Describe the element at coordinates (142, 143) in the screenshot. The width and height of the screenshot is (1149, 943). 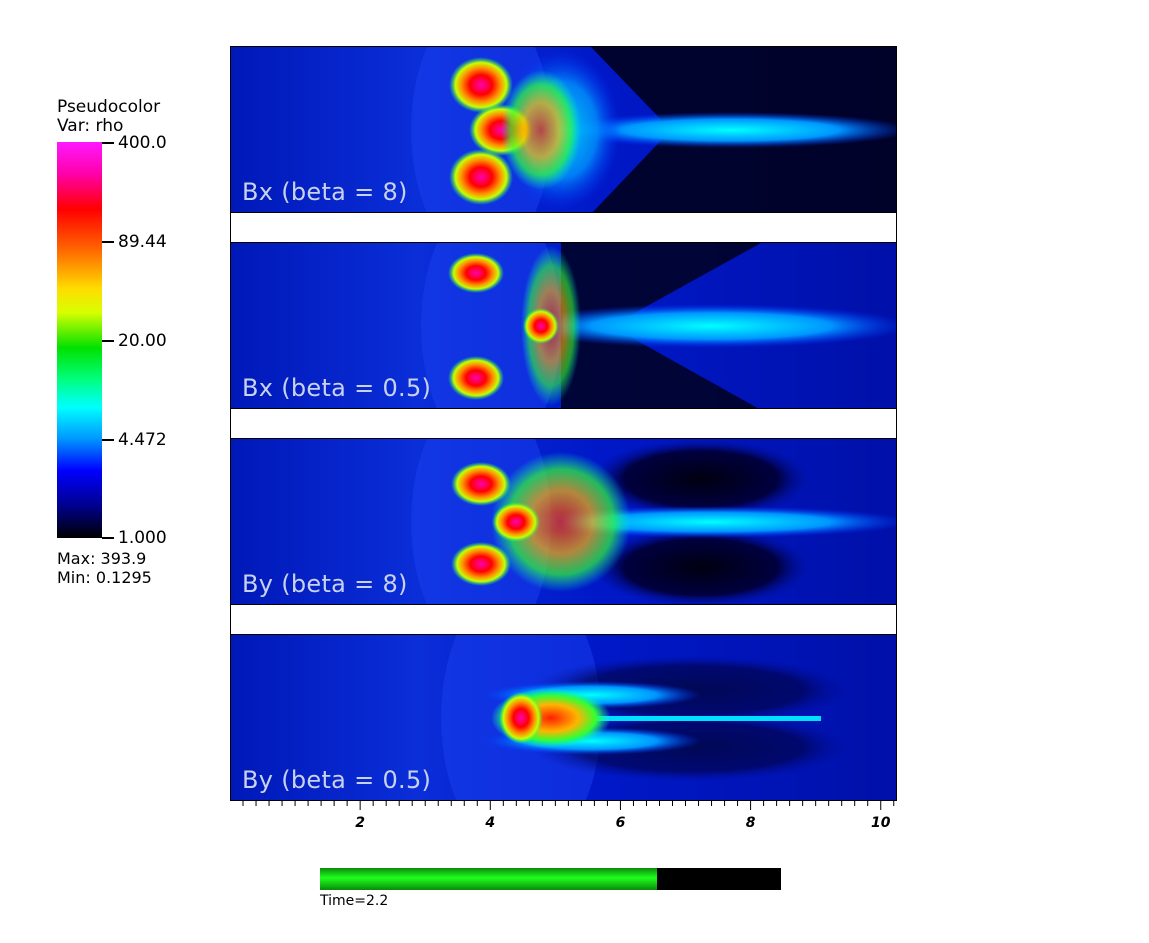
I see `colorbar-tick-label: 400.0` at that location.